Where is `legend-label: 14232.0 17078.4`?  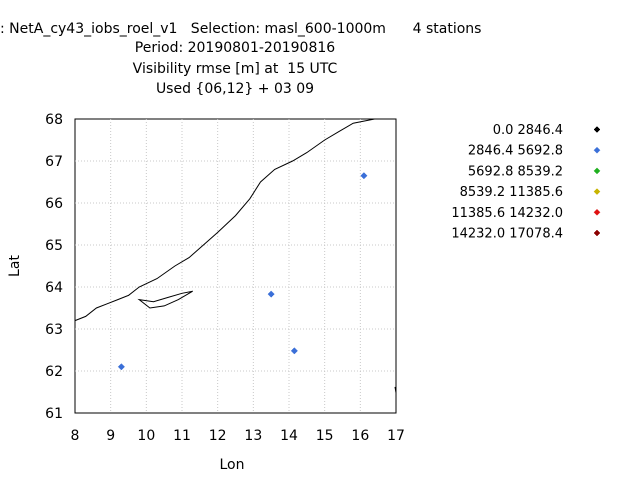
legend-label: 14232.0 17078.4 is located at coordinates (507, 234).